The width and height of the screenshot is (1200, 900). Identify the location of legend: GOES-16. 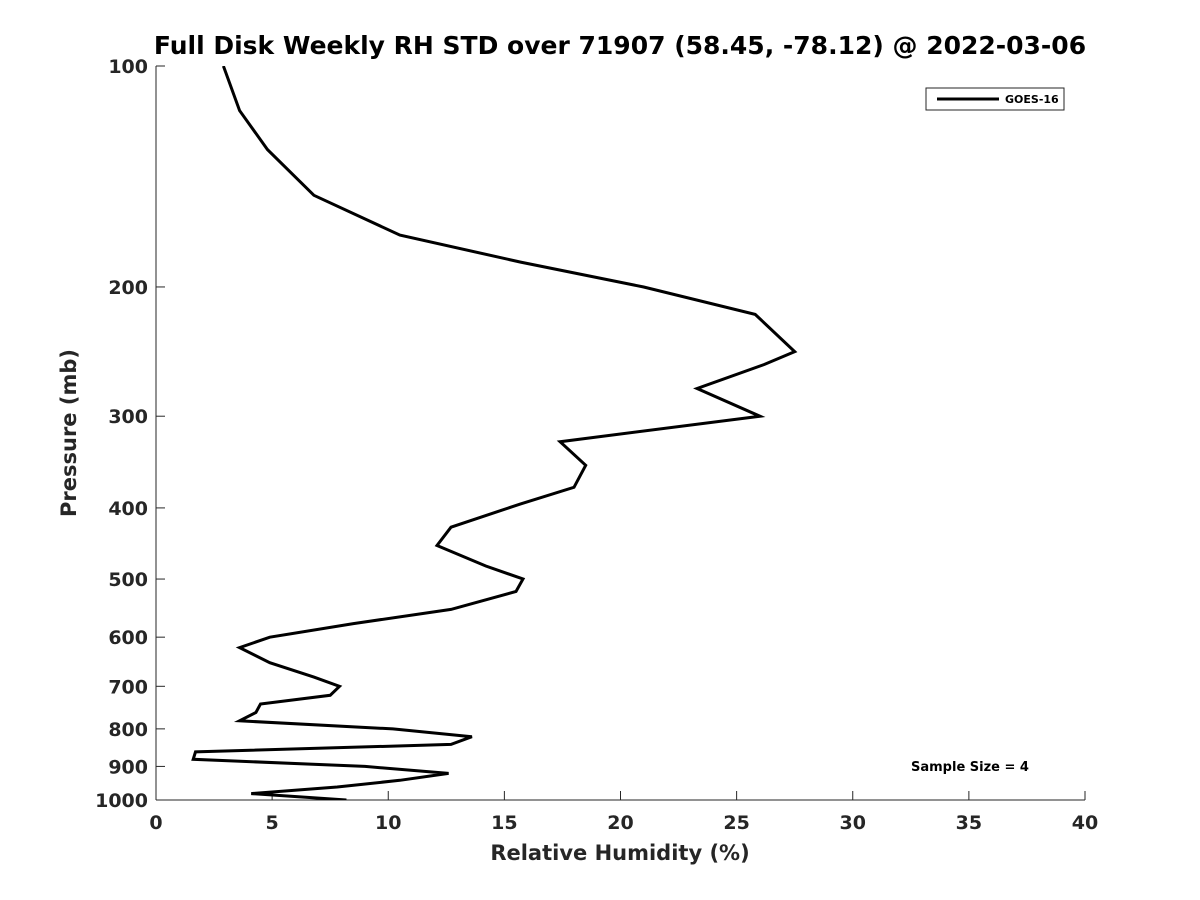
(995, 99).